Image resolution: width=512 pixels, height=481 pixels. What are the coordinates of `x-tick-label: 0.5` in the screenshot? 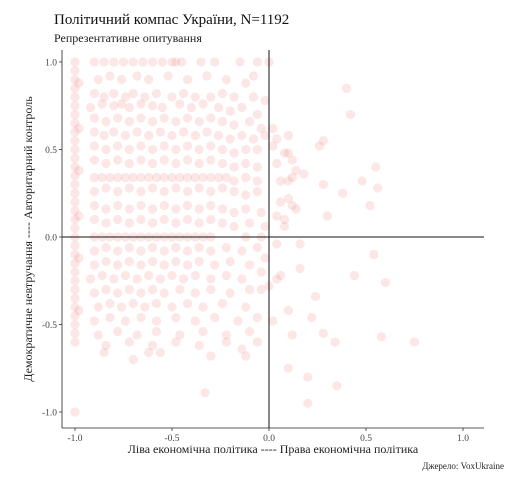 It's located at (366, 439).